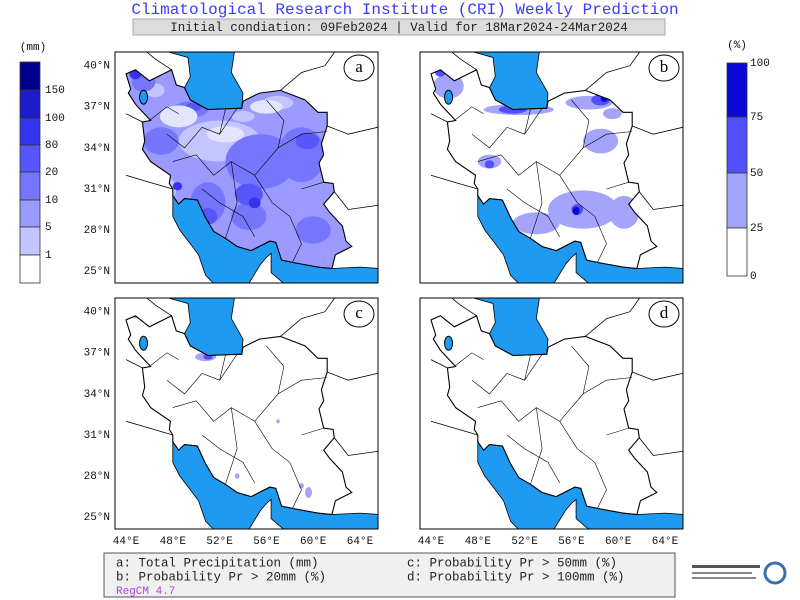 Image resolution: width=800 pixels, height=600 pixels. I want to click on lat-label: 37°N, so click(97, 108).